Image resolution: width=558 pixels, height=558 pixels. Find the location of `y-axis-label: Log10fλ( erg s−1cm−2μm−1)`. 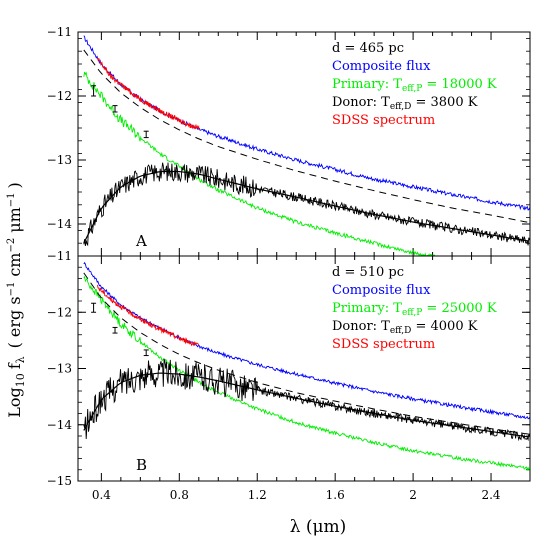

y-axis-label: Log10fλ( erg s−1cm−2μm−1) is located at coordinates (16, 300).